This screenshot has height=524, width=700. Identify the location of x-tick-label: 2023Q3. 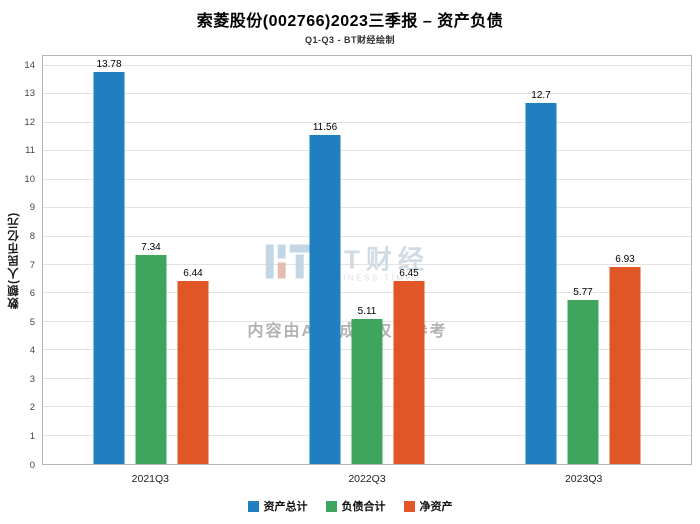
(583, 479).